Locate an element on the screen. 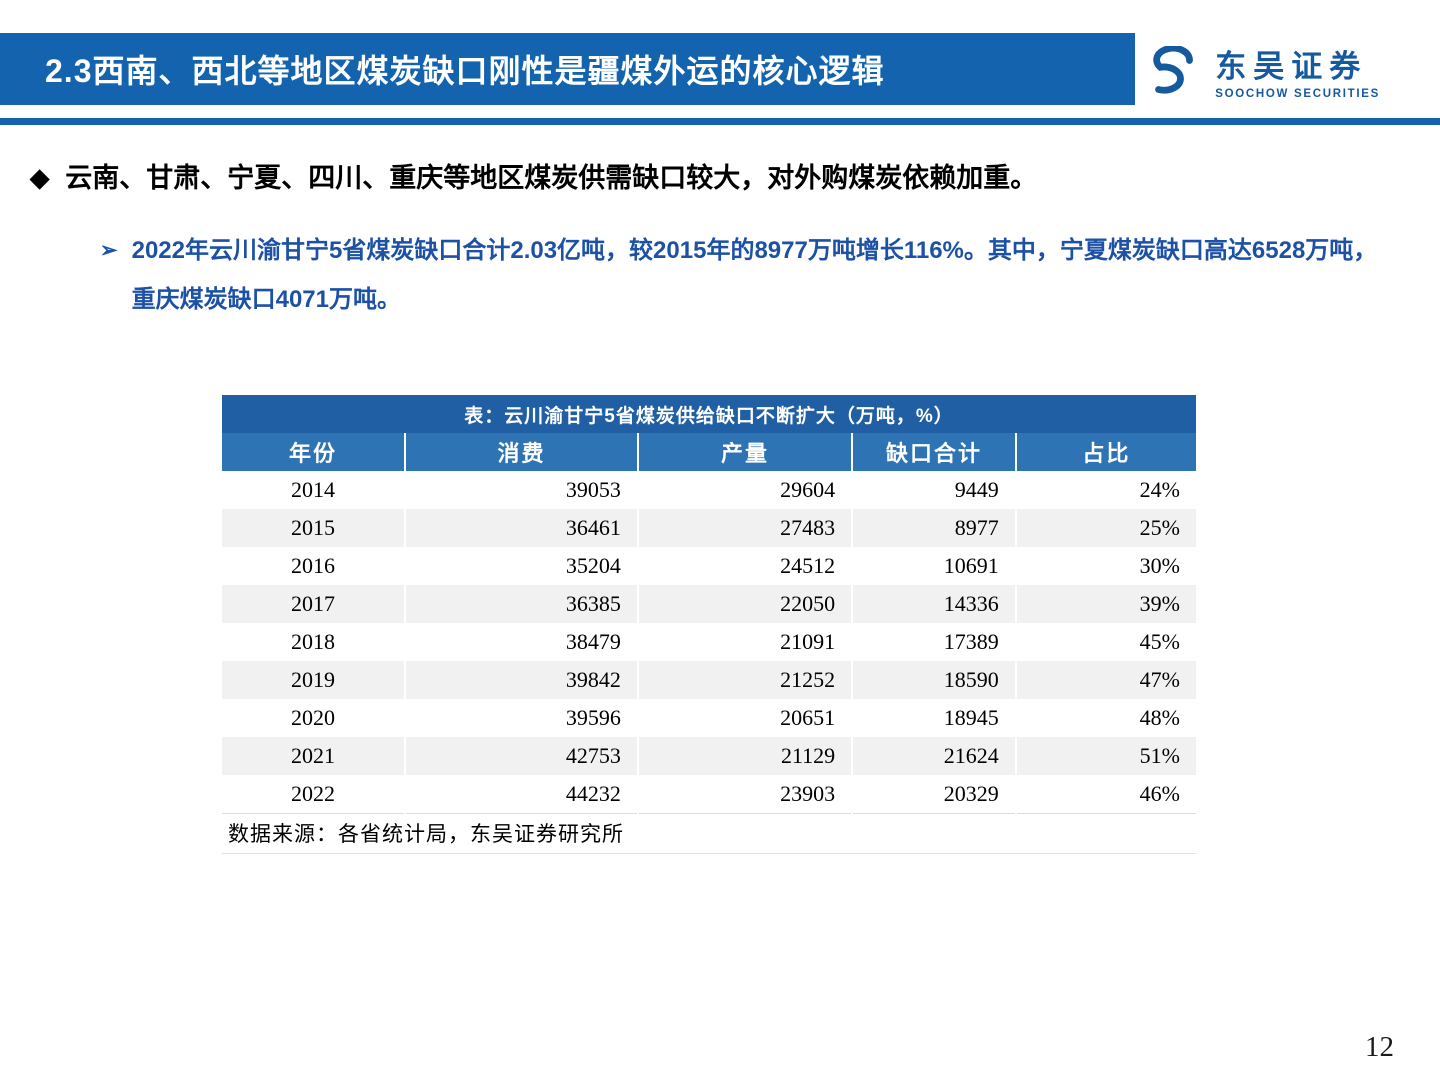 The height and width of the screenshot is (1080, 1440). value-cell: 21129 is located at coordinates (745, 756).